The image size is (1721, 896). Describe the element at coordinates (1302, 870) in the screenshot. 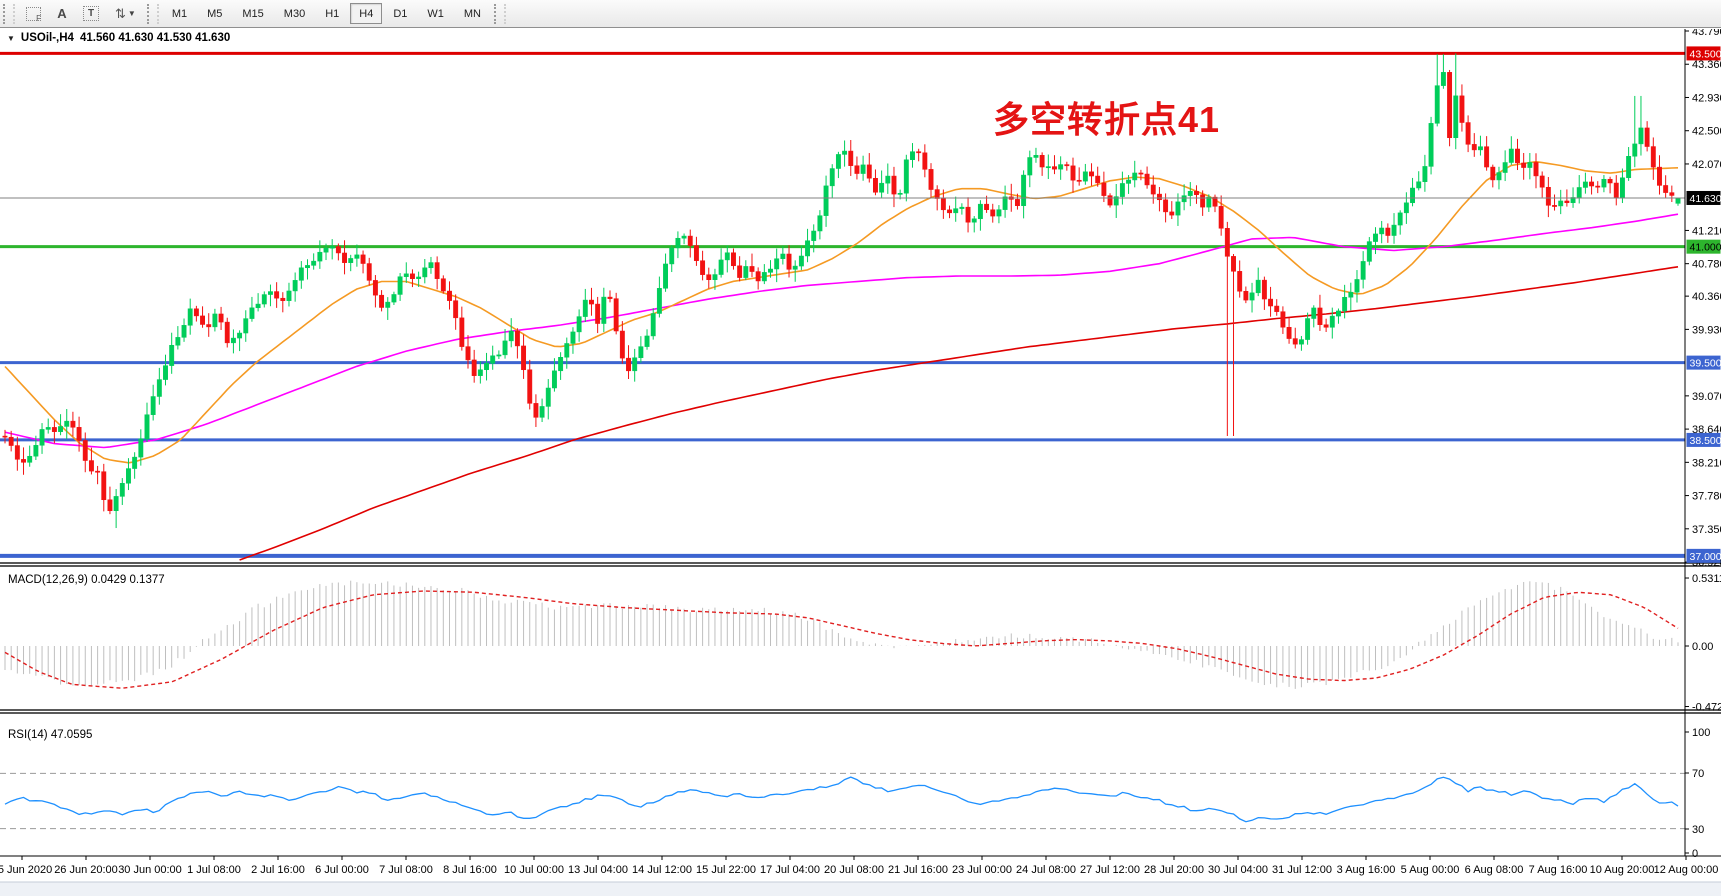

I see `svg-text: 31 Jul 12:00` at that location.